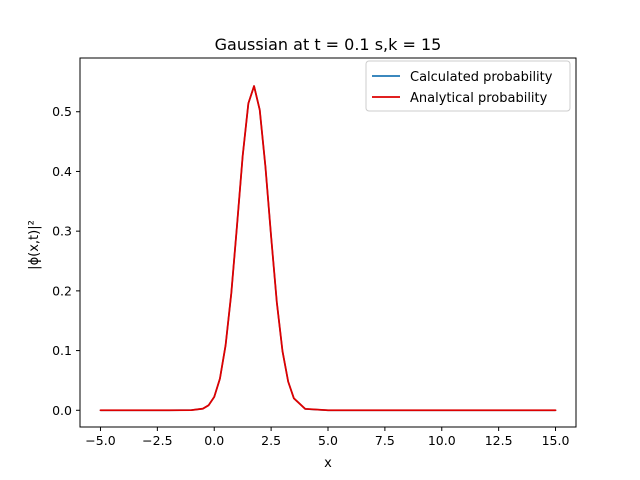 Image resolution: width=640 pixels, height=480 pixels. I want to click on x-tick-label: 10.0, so click(442, 440).